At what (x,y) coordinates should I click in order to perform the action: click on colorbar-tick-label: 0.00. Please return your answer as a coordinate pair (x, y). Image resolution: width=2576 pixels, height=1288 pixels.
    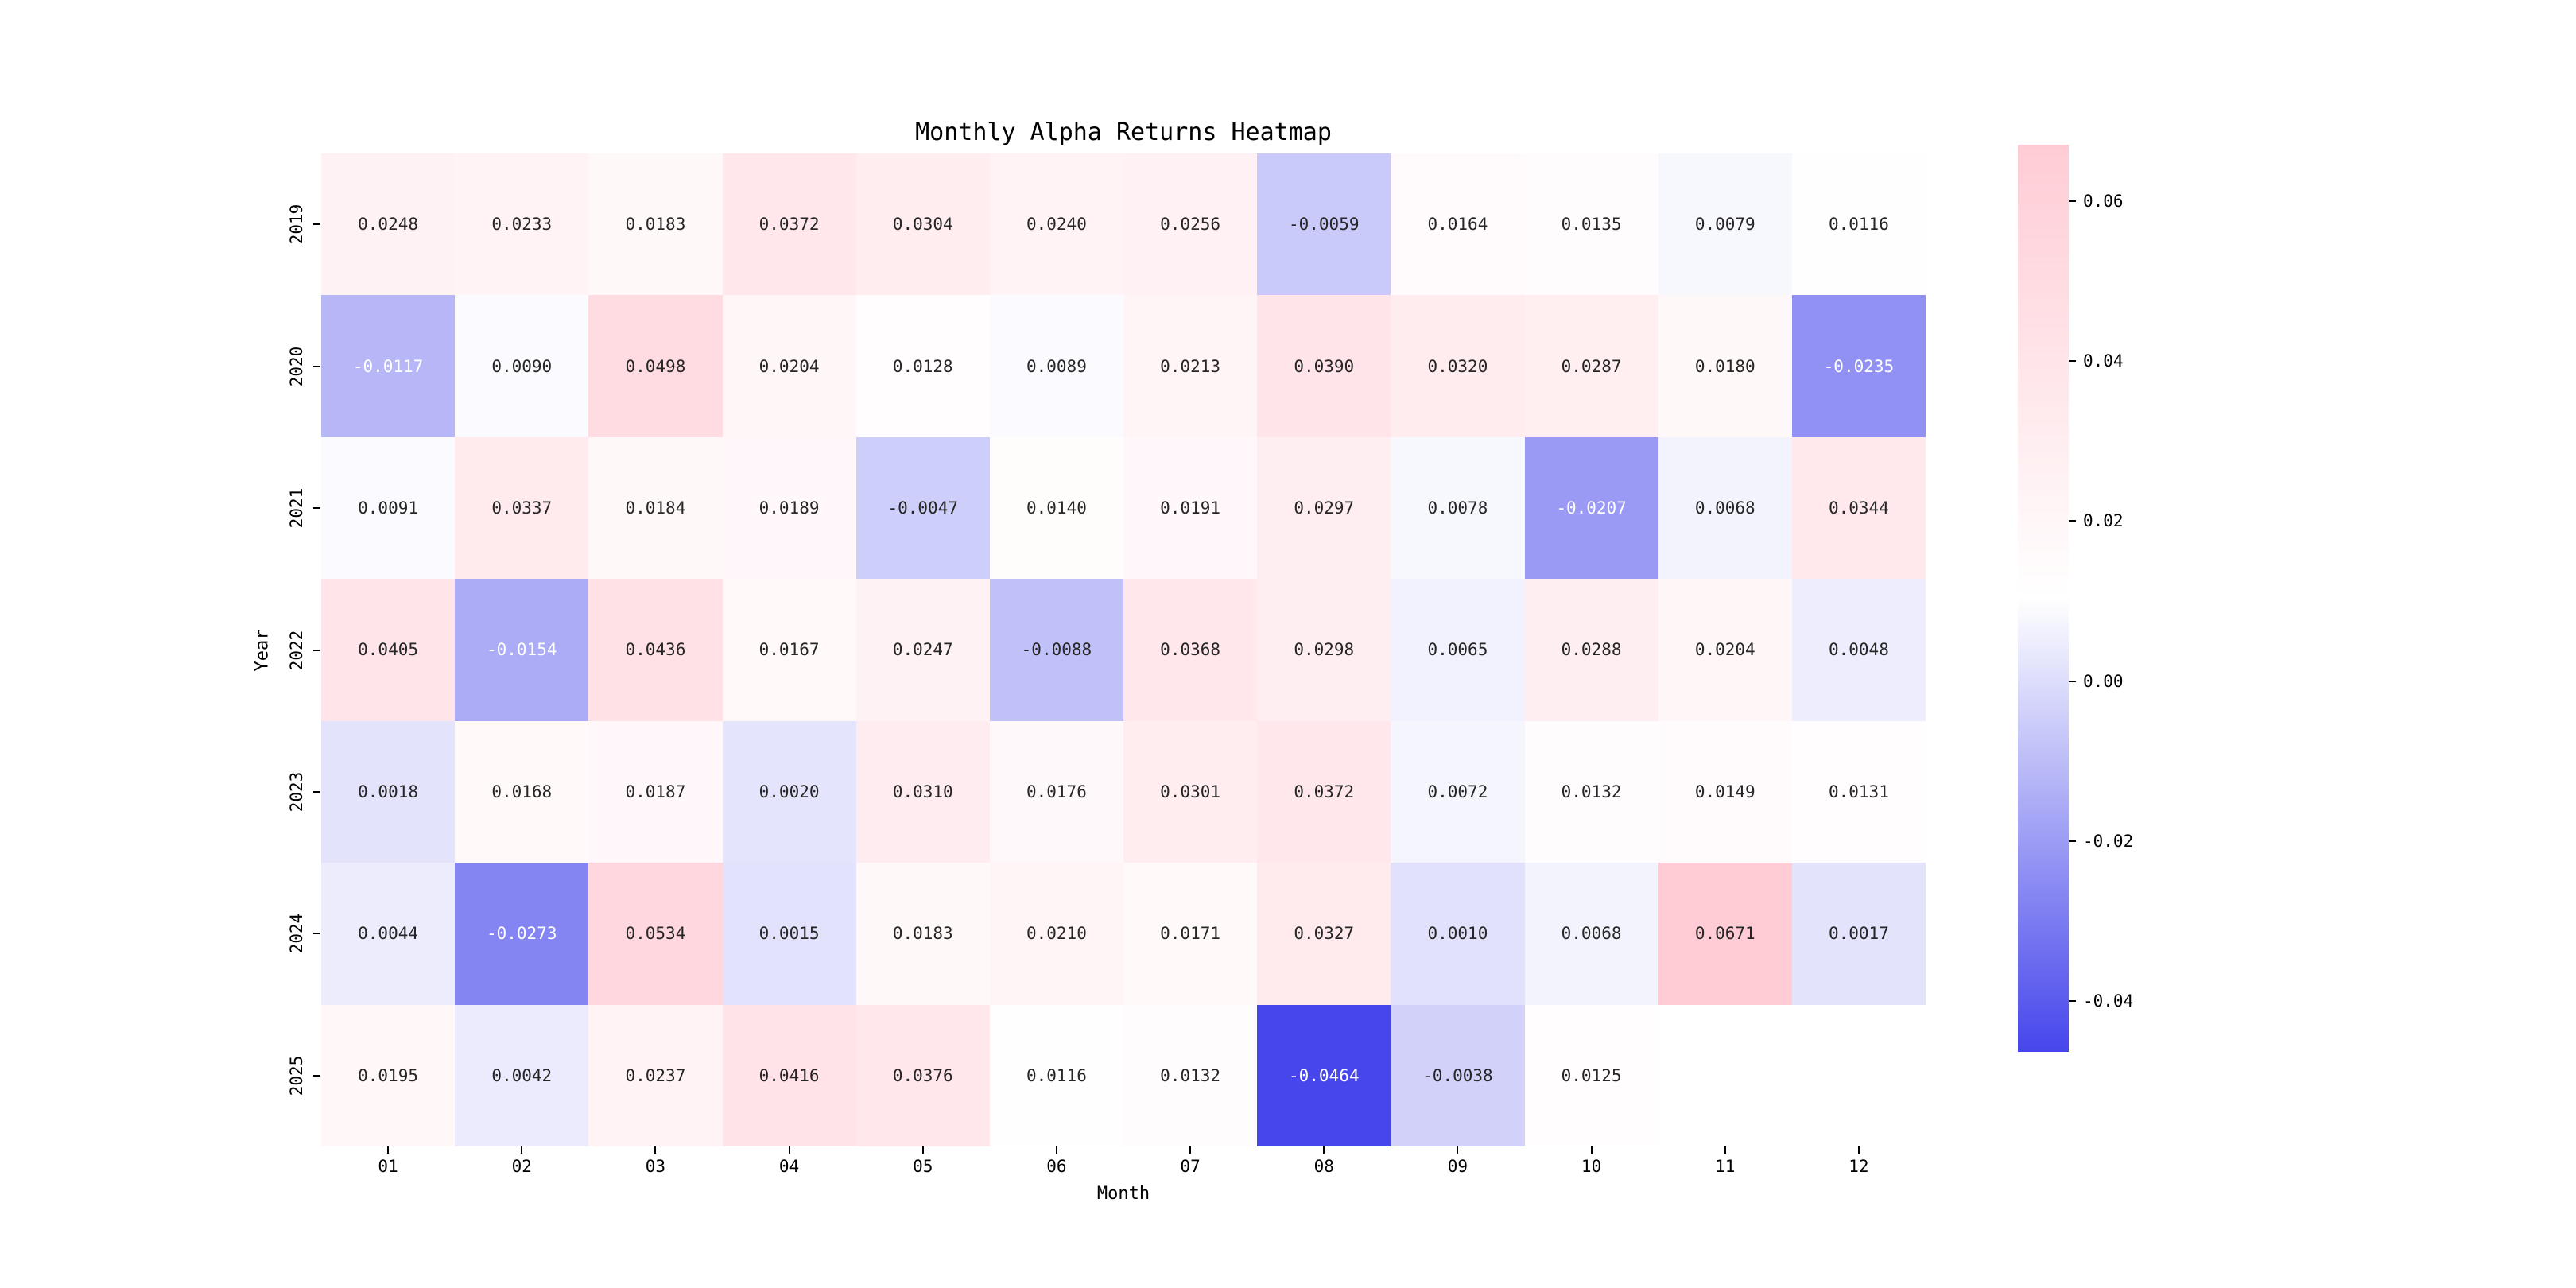
    Looking at the image, I should click on (2103, 681).